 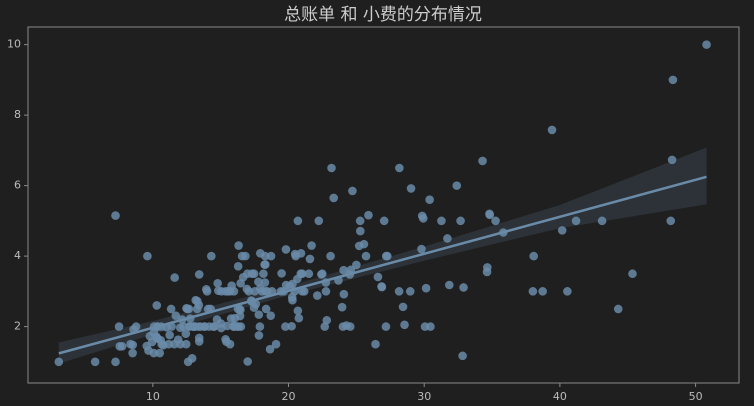 What do you see at coordinates (17, 326) in the screenshot?
I see `y-tick-label: 2` at bounding box center [17, 326].